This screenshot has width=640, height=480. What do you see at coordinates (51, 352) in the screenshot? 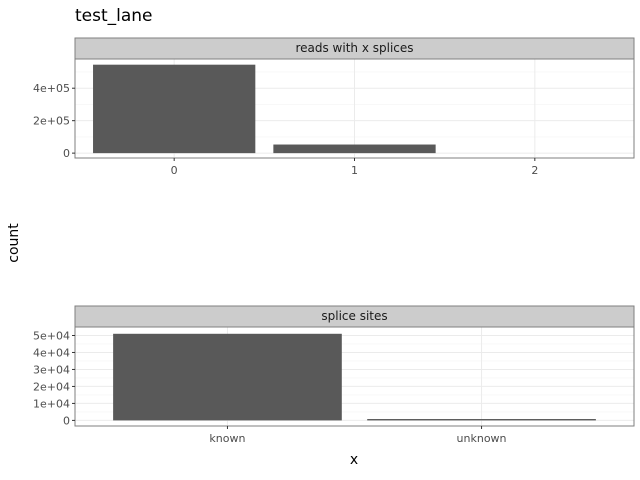
I see `y-tick-label: 4e+04` at bounding box center [51, 352].